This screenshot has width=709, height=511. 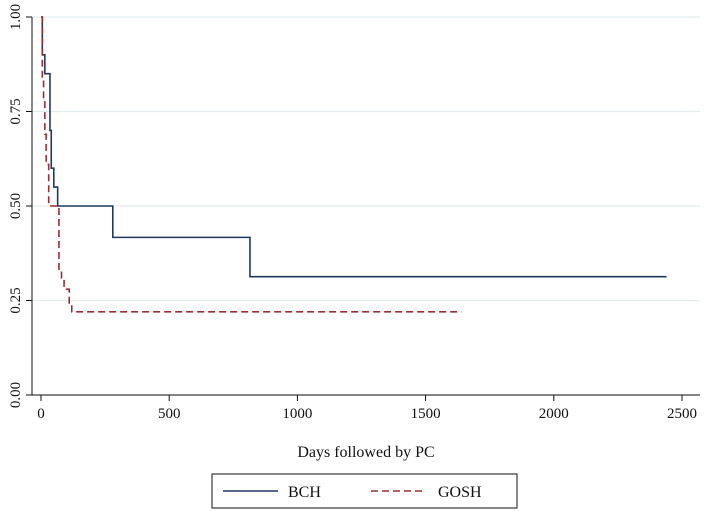 What do you see at coordinates (367, 408) in the screenshot?
I see `x-axis-ticks: 0 500 1000 1500 2000 2500` at bounding box center [367, 408].